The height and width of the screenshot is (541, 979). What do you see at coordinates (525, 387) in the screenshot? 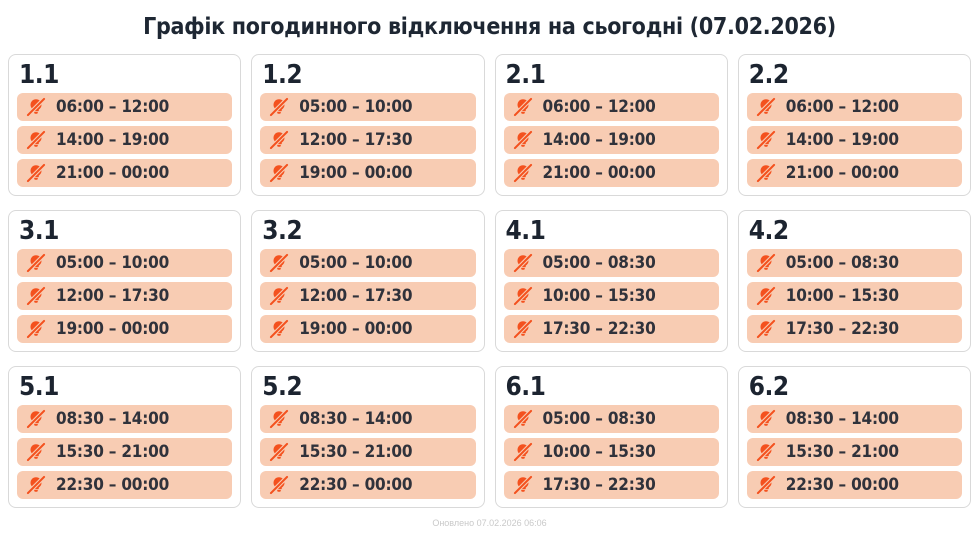
I see `group-label: 6.1` at bounding box center [525, 387].